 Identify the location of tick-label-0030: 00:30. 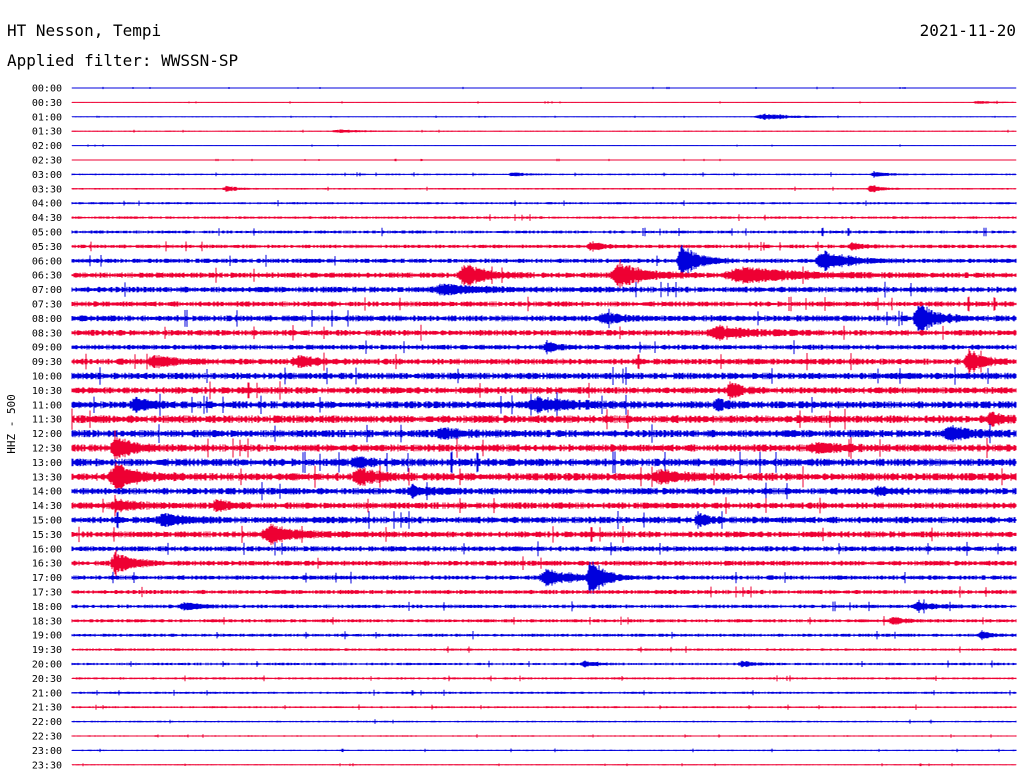
(47, 103).